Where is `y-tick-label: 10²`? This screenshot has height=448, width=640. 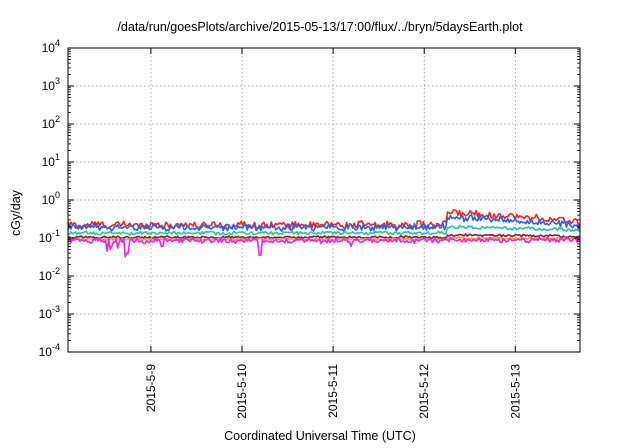
y-tick-label: 10² is located at coordinates (51, 122).